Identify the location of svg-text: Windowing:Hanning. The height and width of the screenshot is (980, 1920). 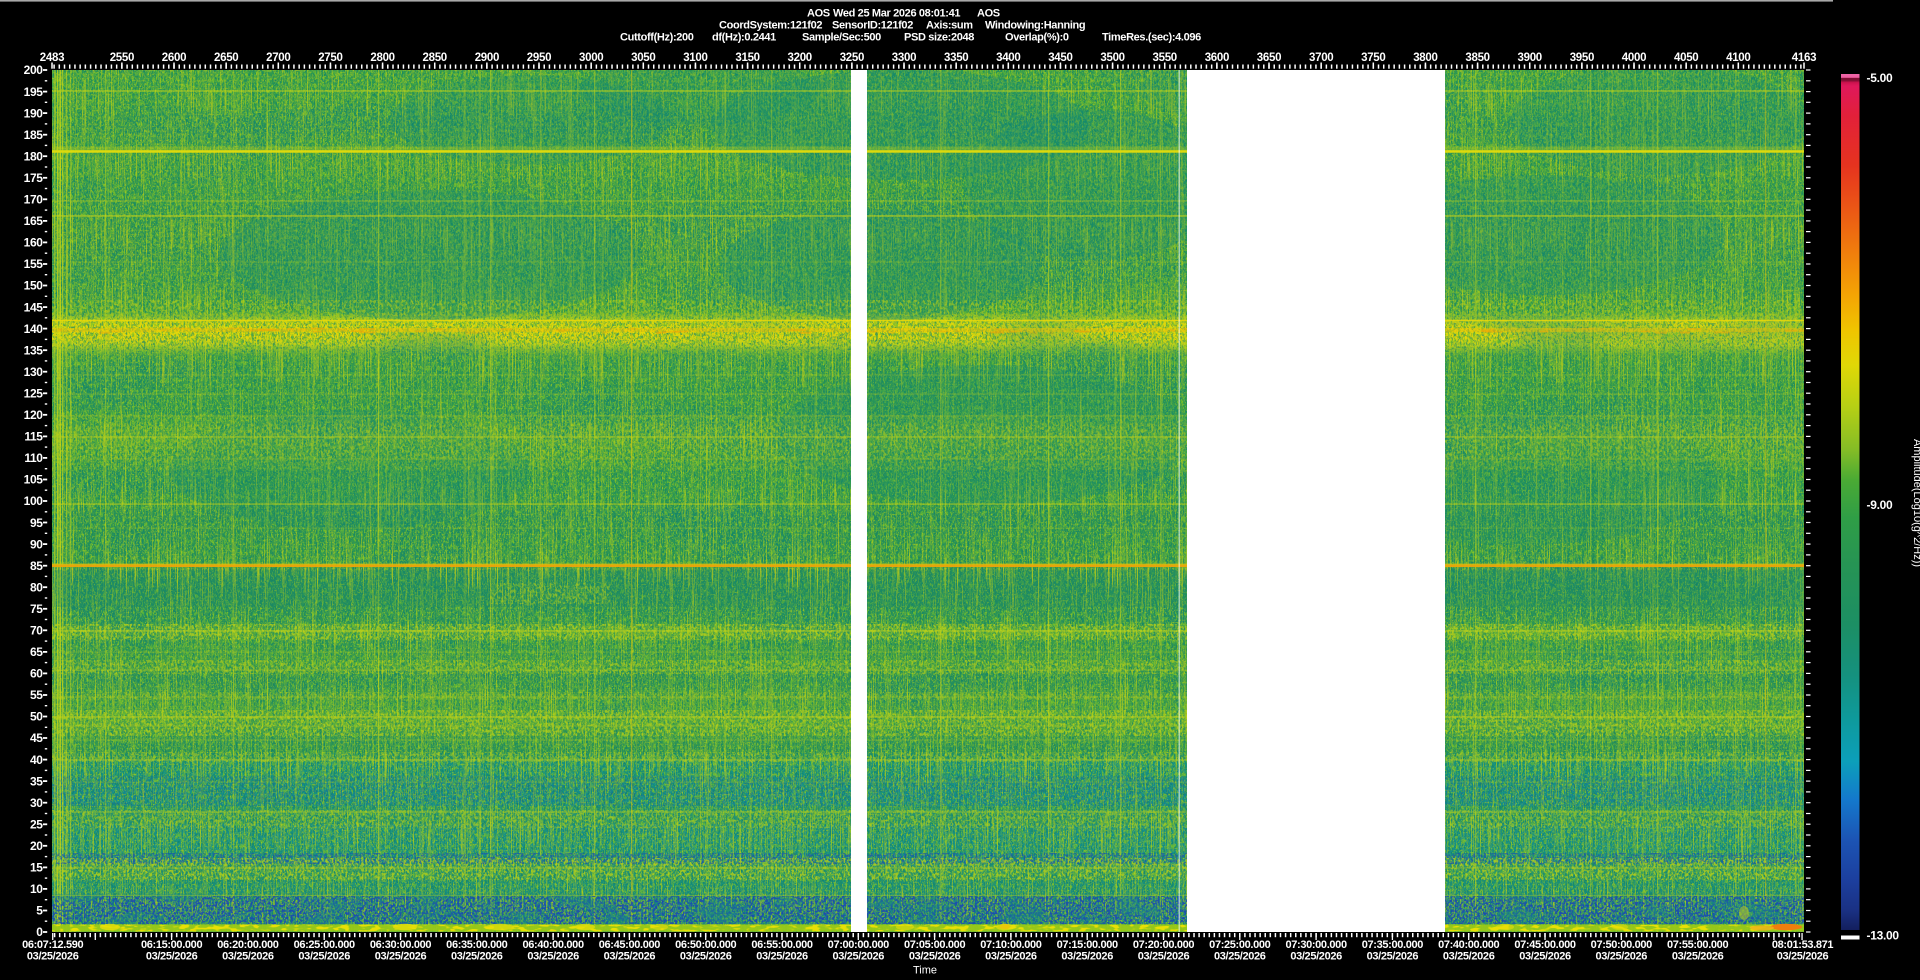
(1035, 26).